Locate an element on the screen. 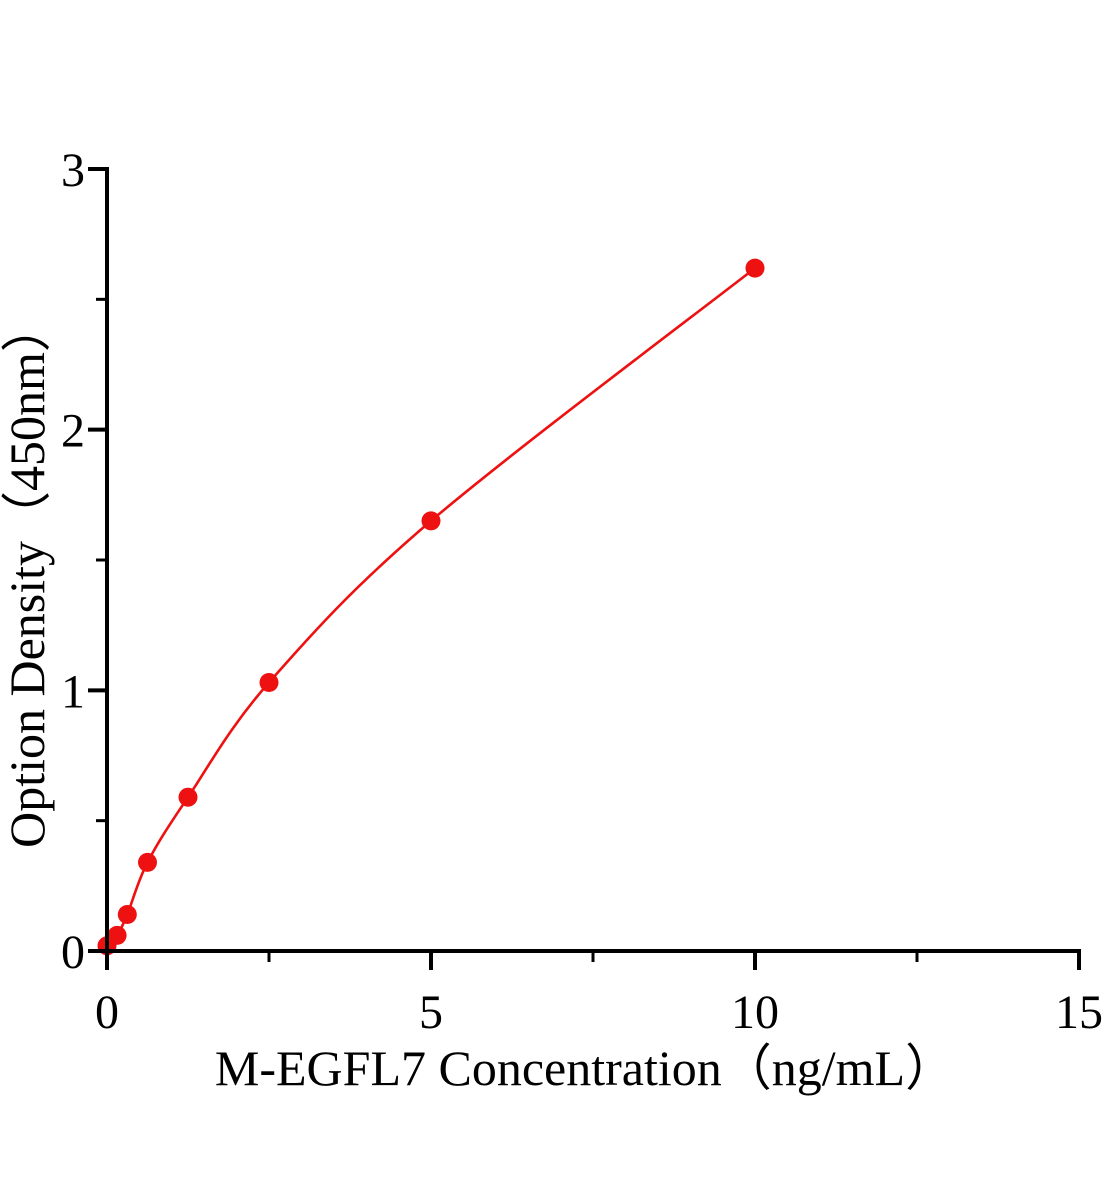 Image resolution: width=1104 pixels, height=1200 pixels. x-tick-label: 5 is located at coordinates (431, 1012).